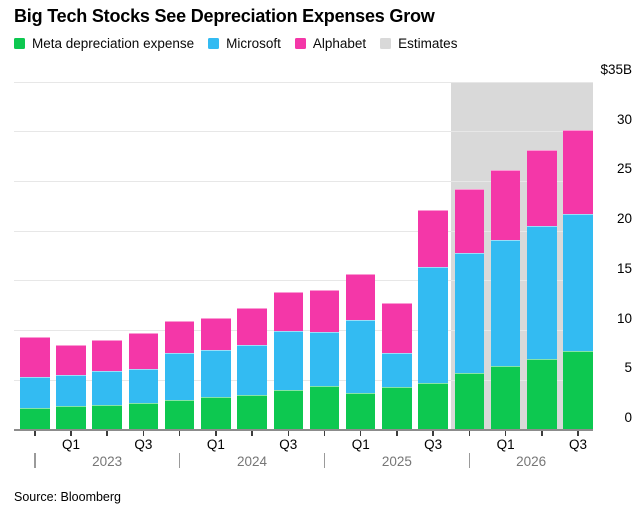  I want to click on bar-q1-2024-meta, so click(216, 413).